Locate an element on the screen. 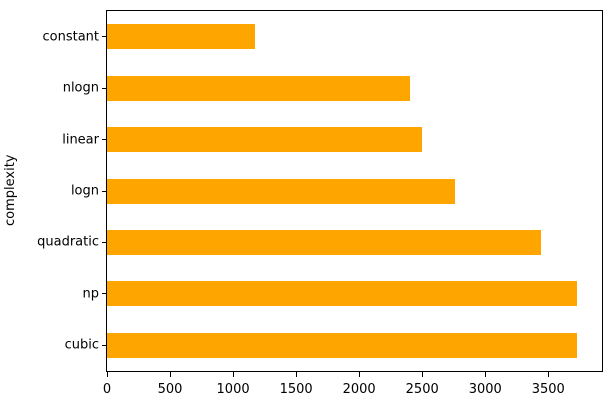  y-tick-mark-quadratic is located at coordinates (104, 242).